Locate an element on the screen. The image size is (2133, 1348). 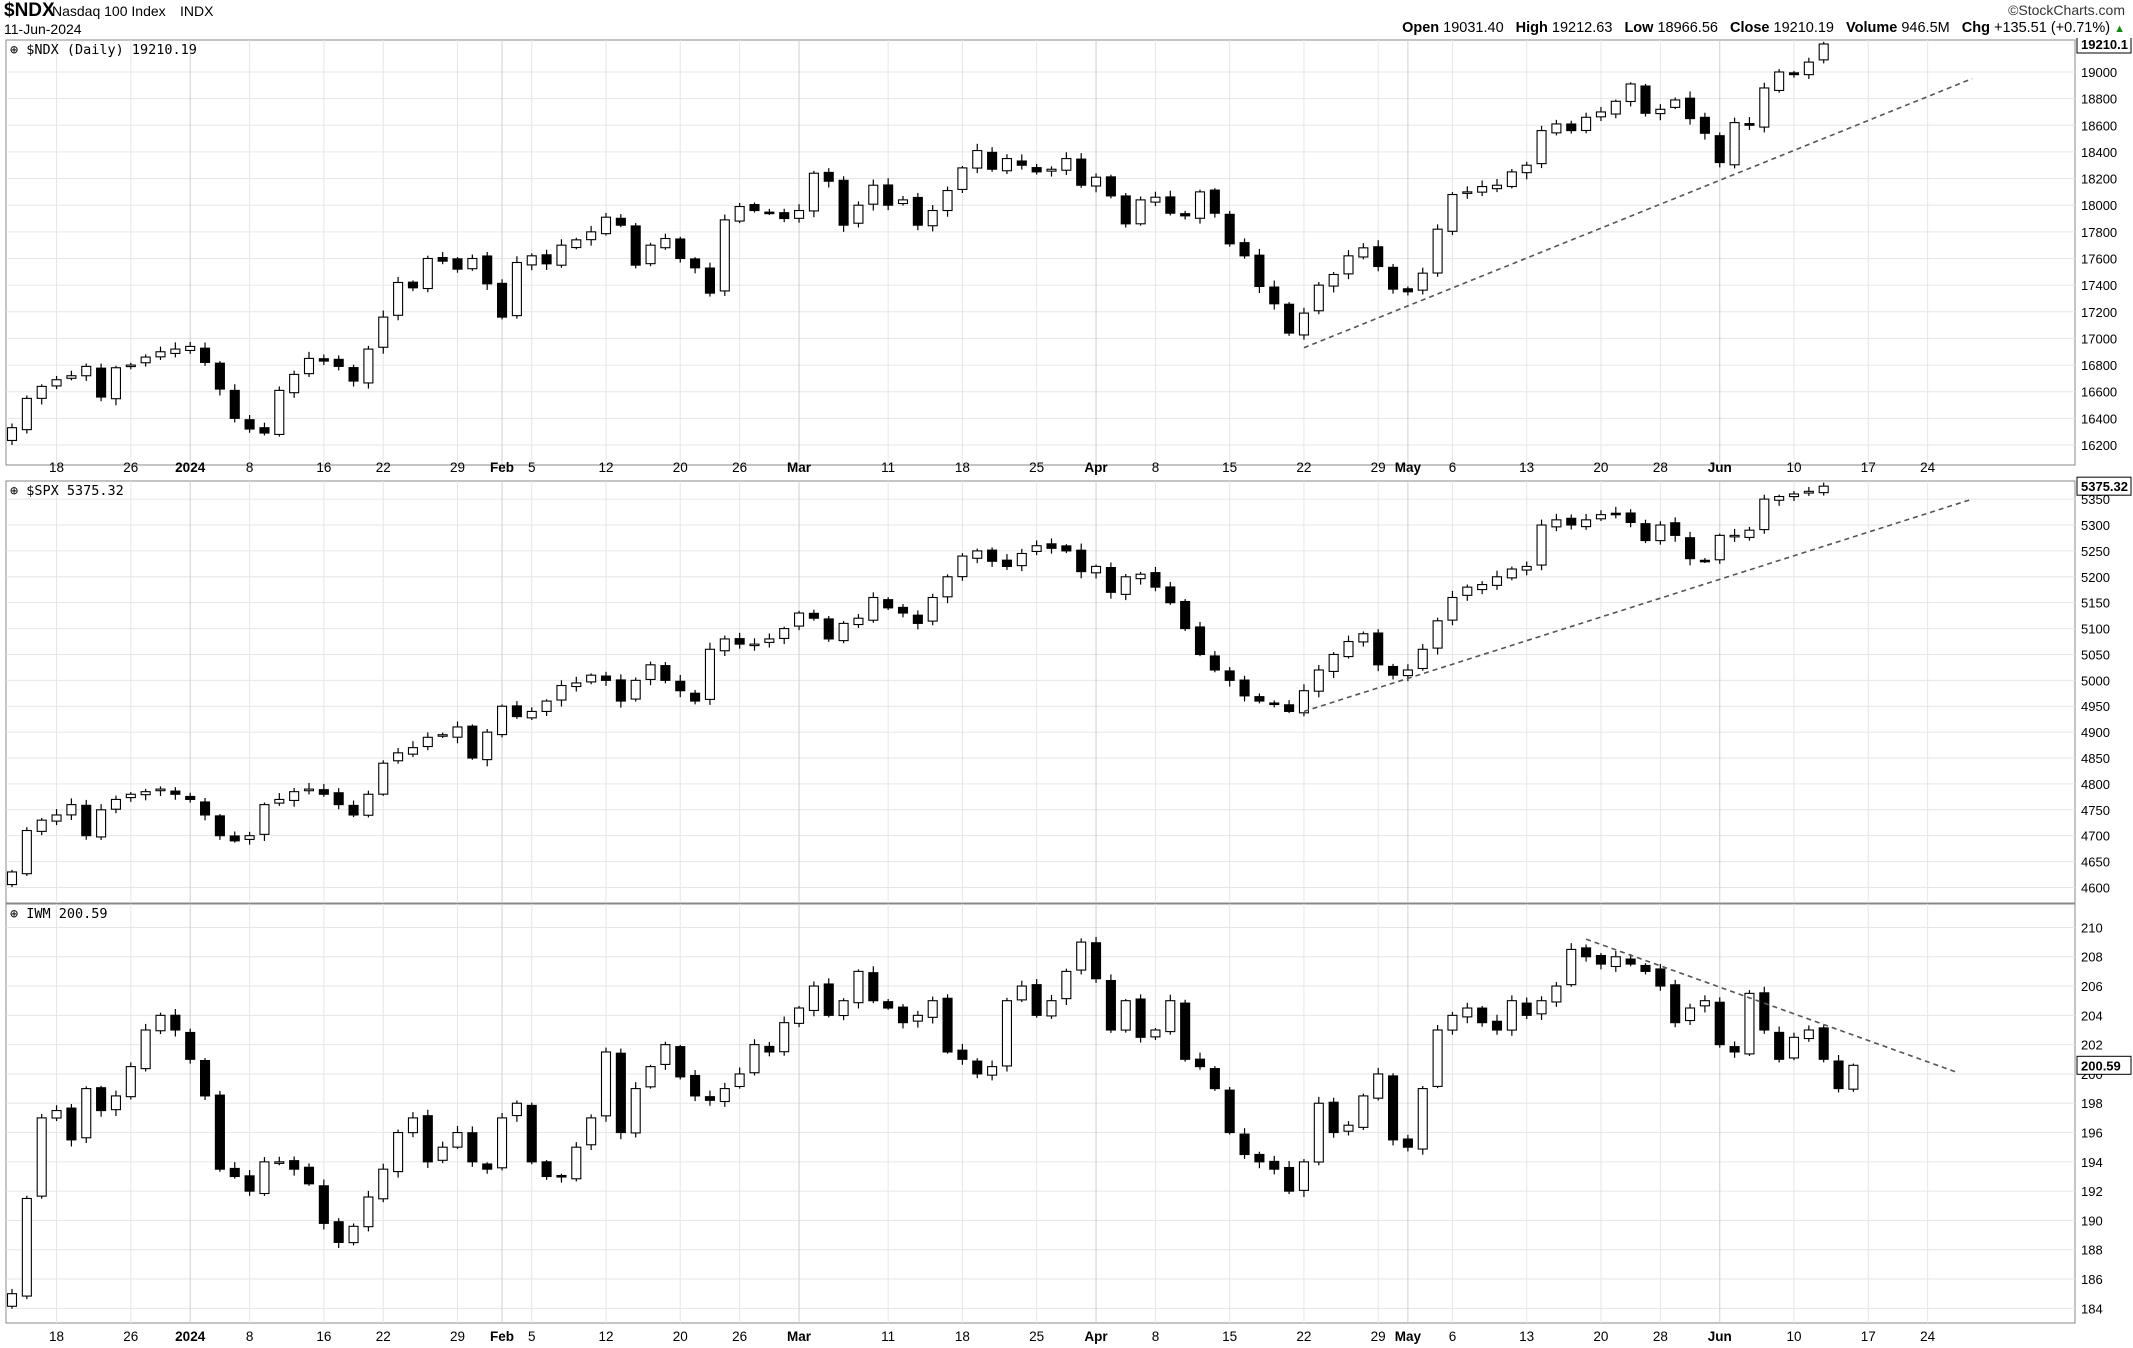
x-tick-label: 22 is located at coordinates (383, 467).